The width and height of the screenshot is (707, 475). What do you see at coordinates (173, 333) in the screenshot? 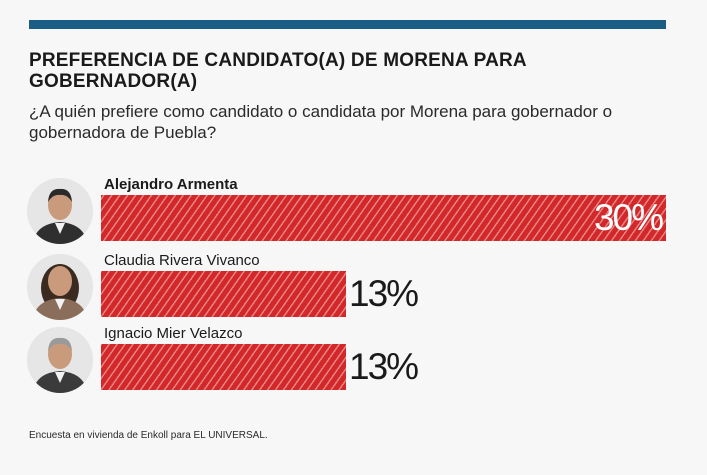
I see `category-label: Ignacio Mier Velazco` at bounding box center [173, 333].